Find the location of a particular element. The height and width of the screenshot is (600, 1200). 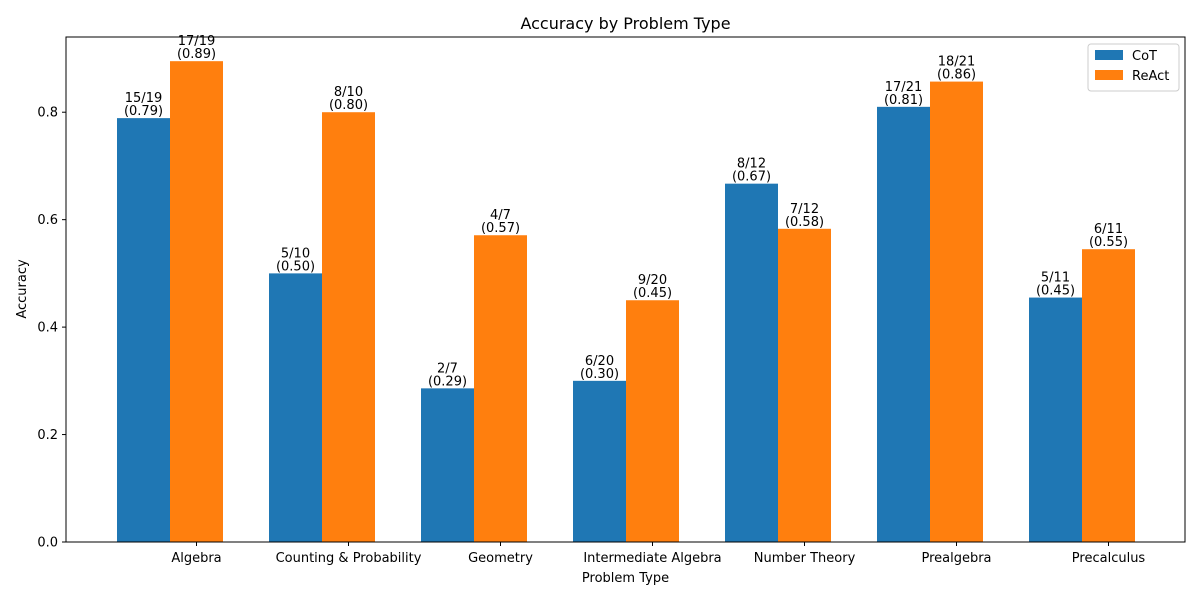

x-axis-label: Problem Type is located at coordinates (625, 578).